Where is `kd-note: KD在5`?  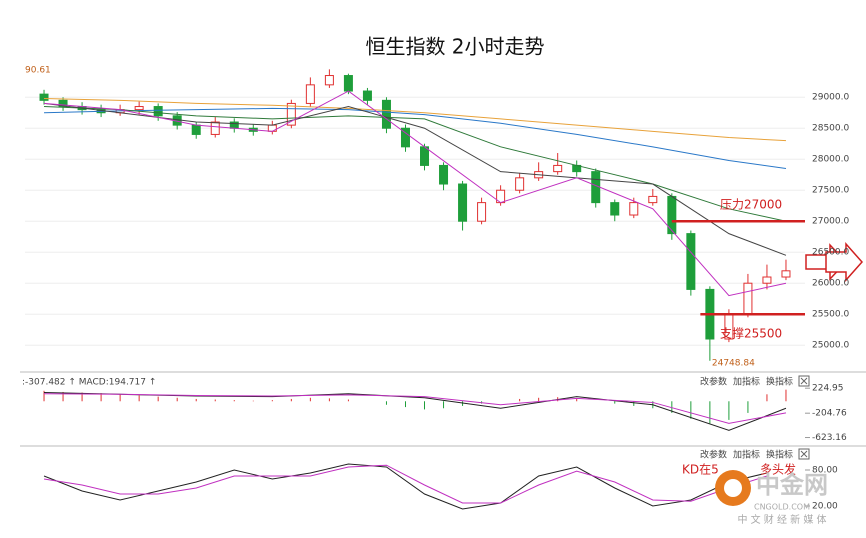 kd-note: KD在5 is located at coordinates (700, 470).